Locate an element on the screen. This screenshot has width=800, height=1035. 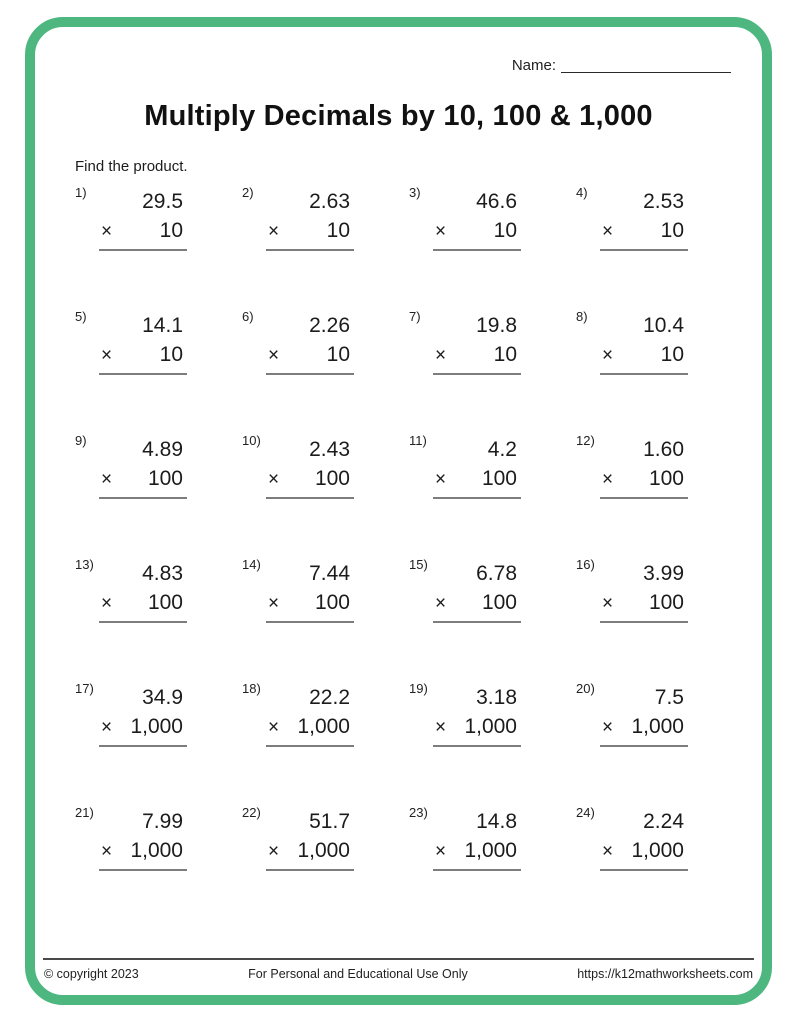
problem-work: 3.99 × 100 is located at coordinates (644, 592).